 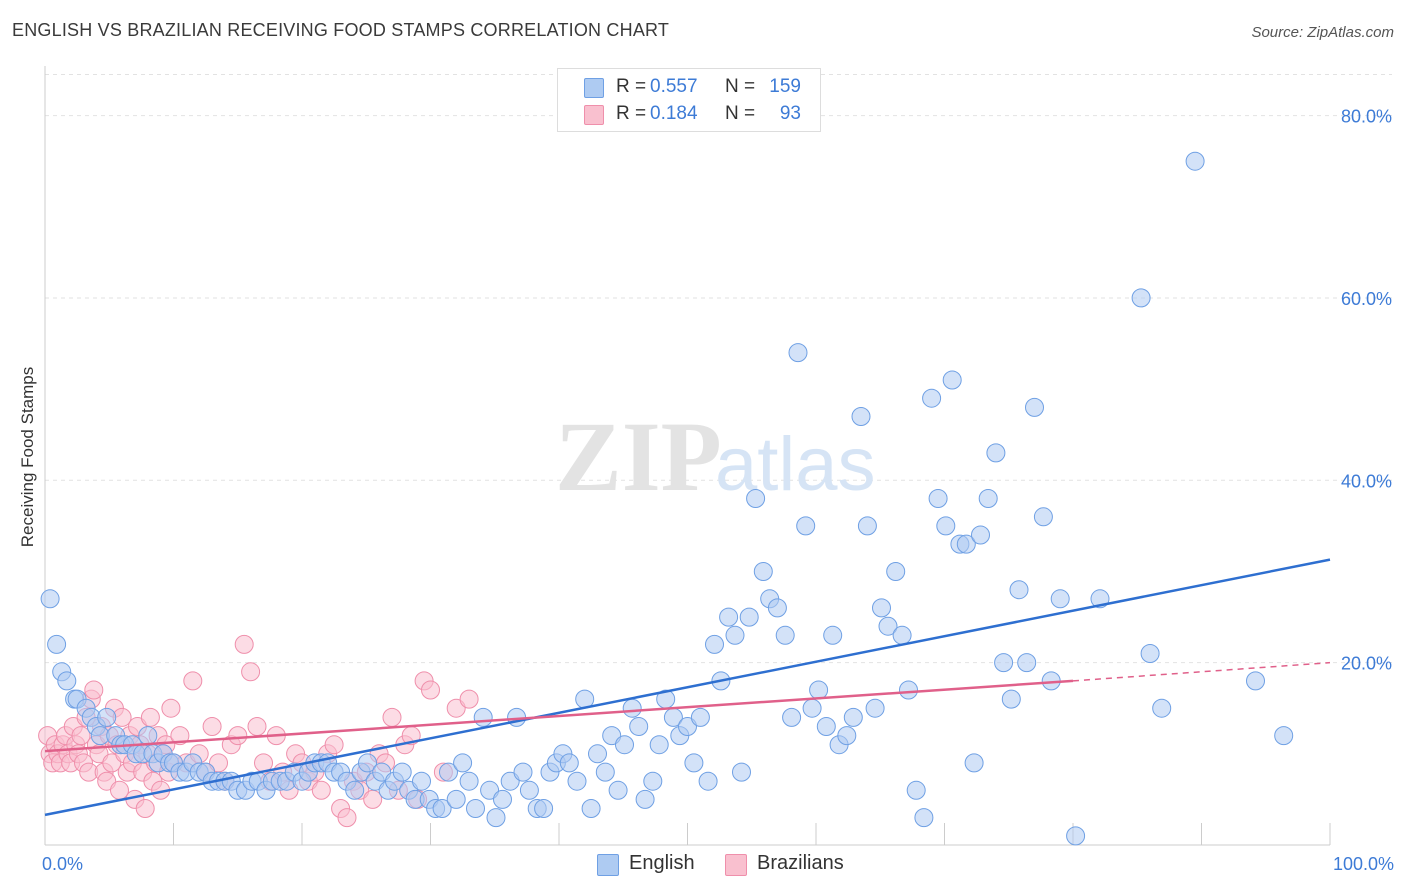 What do you see at coordinates (736, 865) in the screenshot?
I see `bottom-legend-swatch-brazilians` at bounding box center [736, 865].